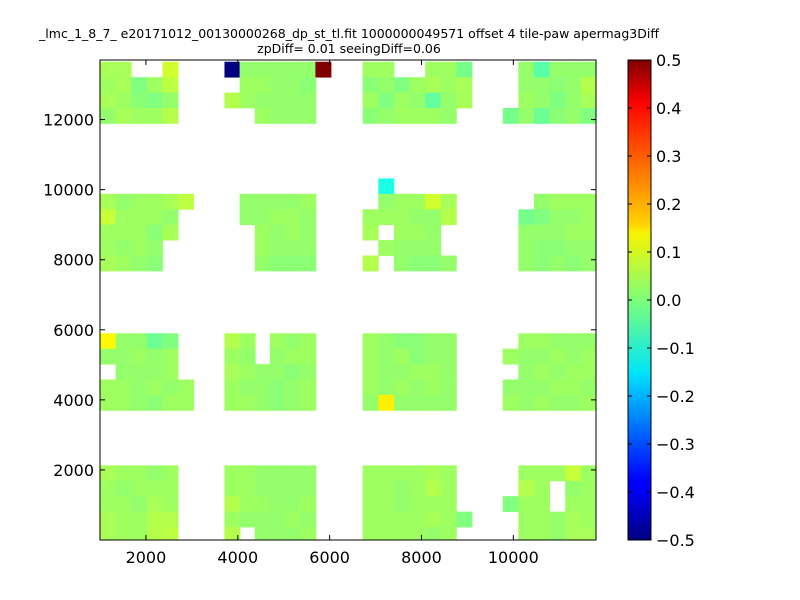  Describe the element at coordinates (661, 300) in the screenshot. I see `colorbar: 0.5 0.4 0.3 0.2 0.1 0.0 −0.1 −0.2 −0.3 −0.4 −0.5` at that location.